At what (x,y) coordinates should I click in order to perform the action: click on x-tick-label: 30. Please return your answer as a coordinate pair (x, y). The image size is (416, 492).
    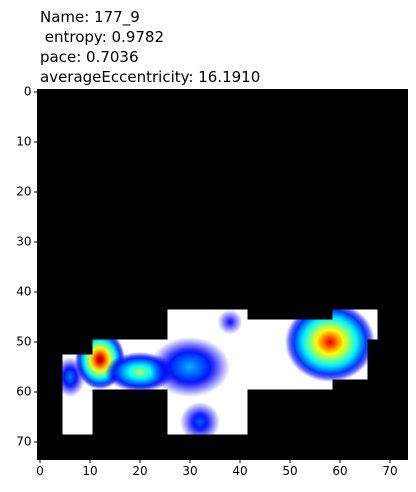
    Looking at the image, I should click on (189, 471).